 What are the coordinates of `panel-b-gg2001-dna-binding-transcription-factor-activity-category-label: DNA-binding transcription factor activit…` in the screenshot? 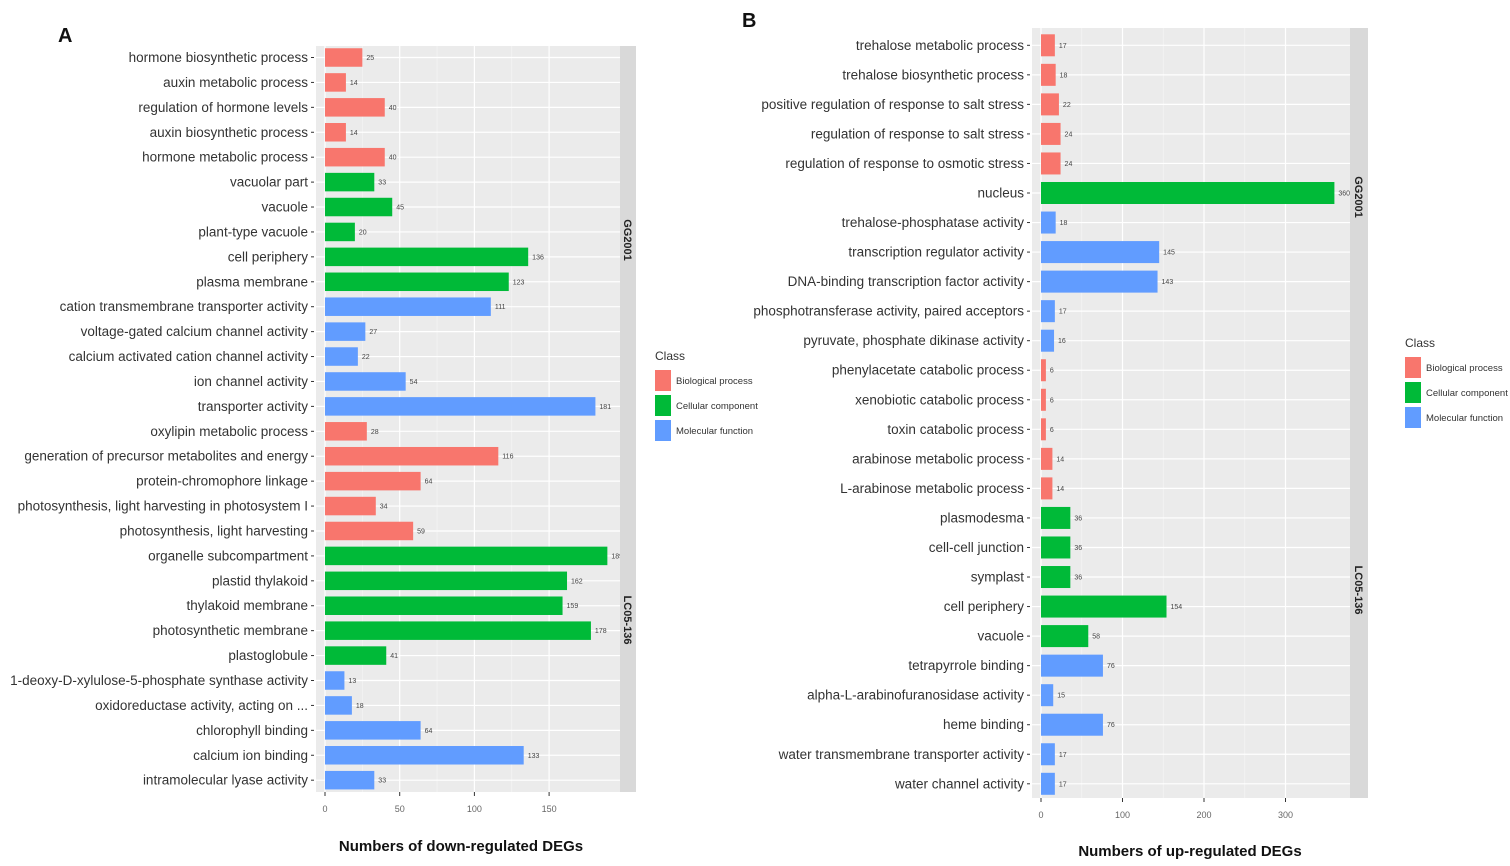 It's located at (906, 281).